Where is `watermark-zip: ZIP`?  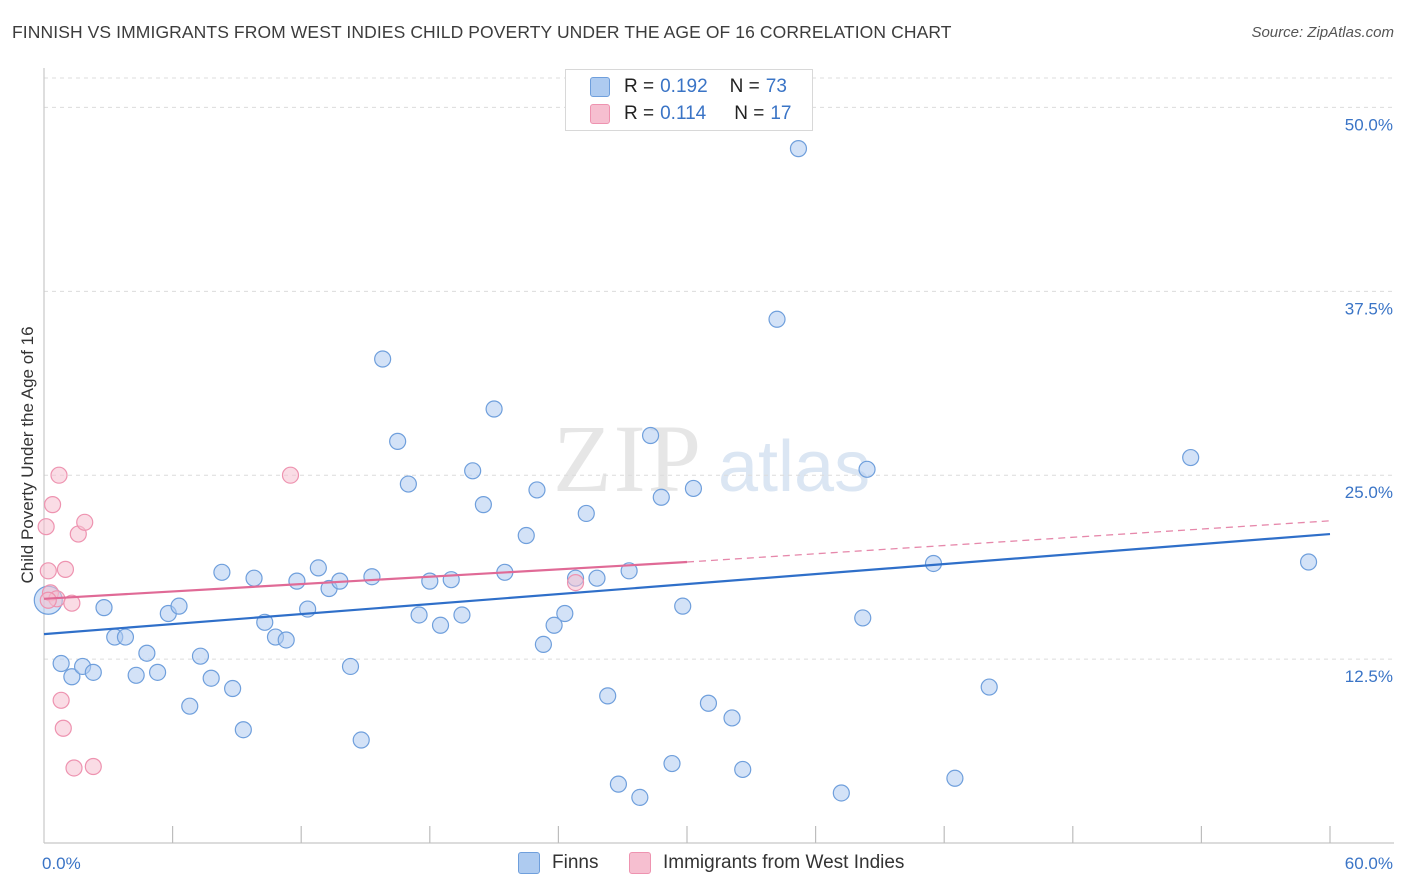
watermark-zip: ZIP is located at coordinates (628, 458).